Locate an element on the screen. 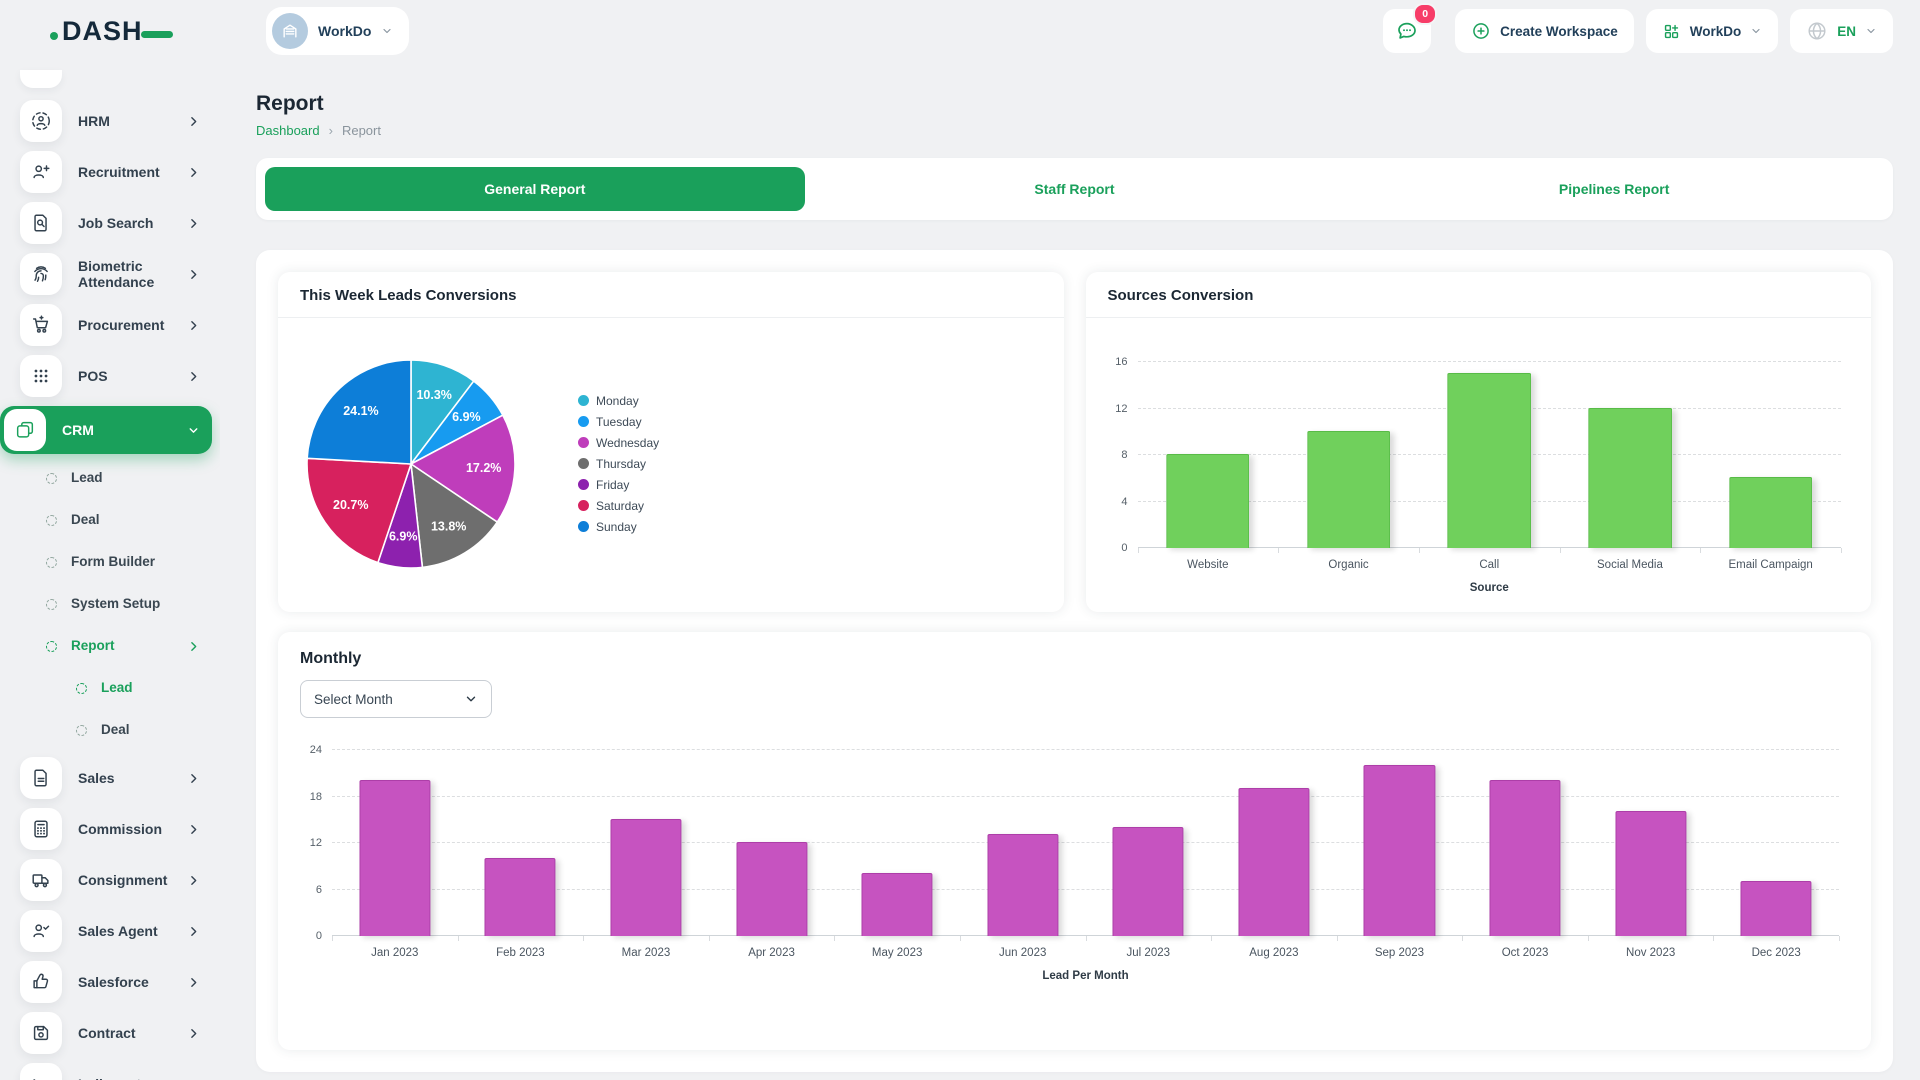 Image resolution: width=1920 pixels, height=1080 pixels. x-axis-category-label: Sep 2023 is located at coordinates (1399, 953).